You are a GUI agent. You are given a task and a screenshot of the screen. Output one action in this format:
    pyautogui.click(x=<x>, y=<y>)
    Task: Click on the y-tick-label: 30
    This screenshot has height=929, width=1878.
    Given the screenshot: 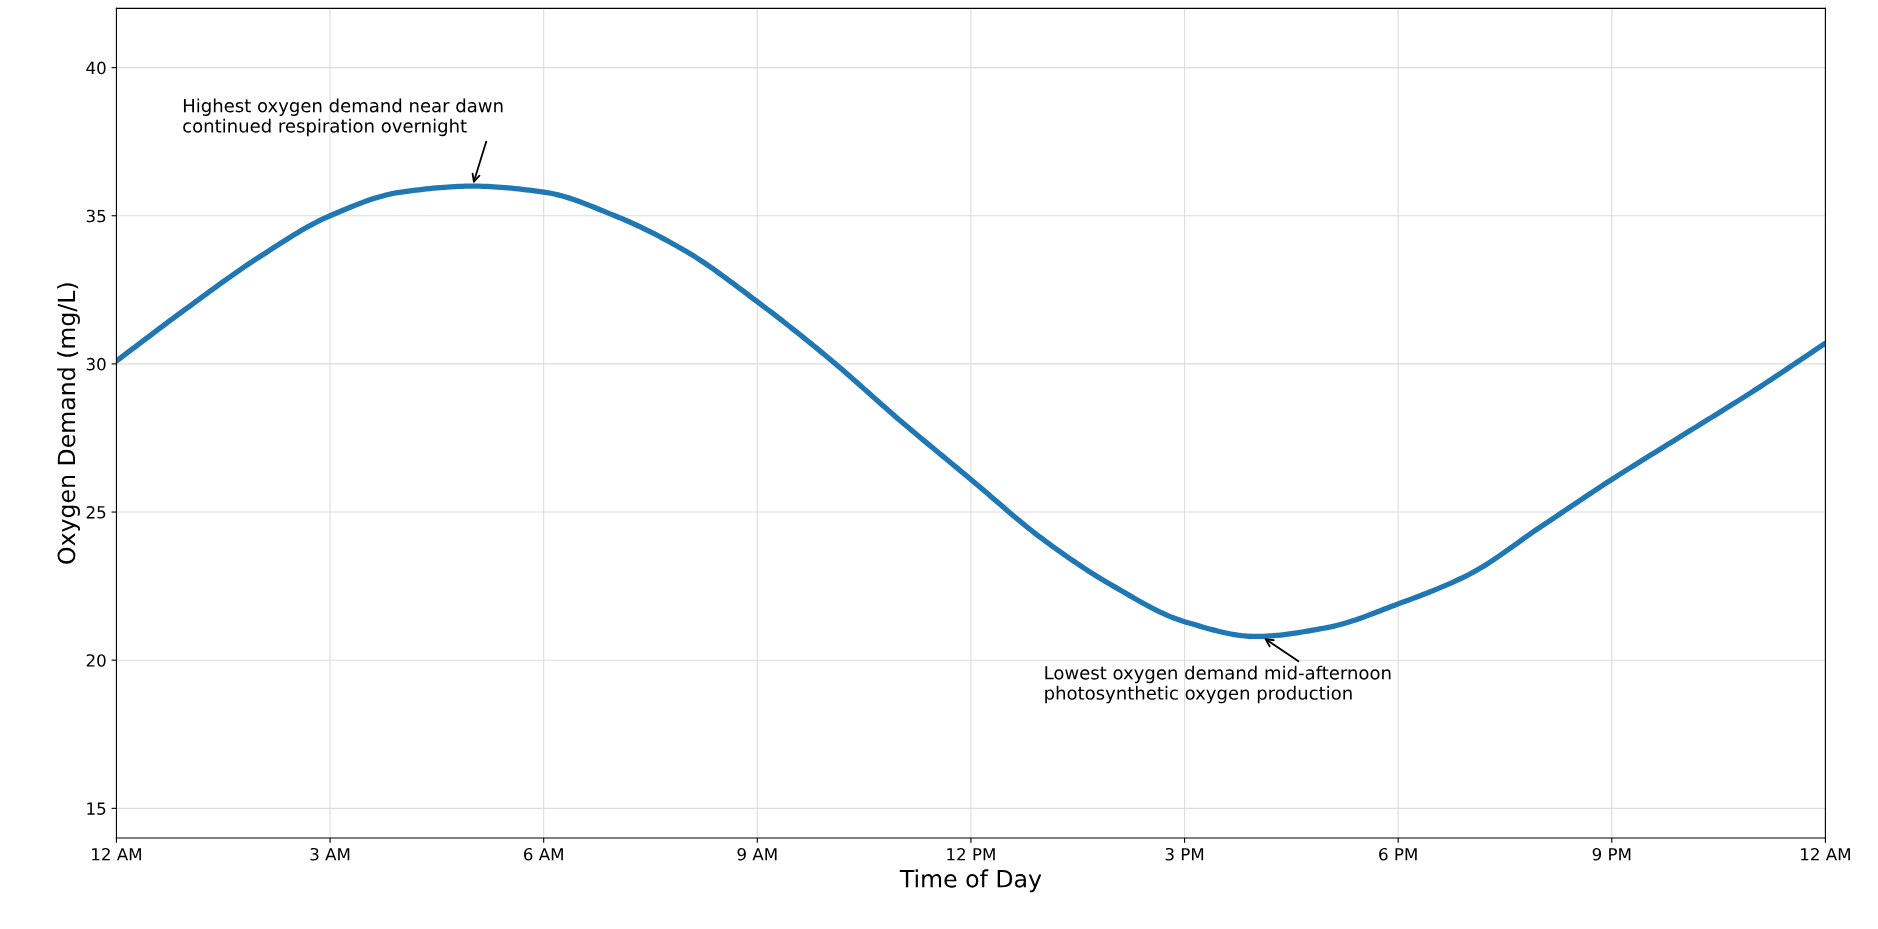 What is the action you would take?
    pyautogui.click(x=96, y=364)
    